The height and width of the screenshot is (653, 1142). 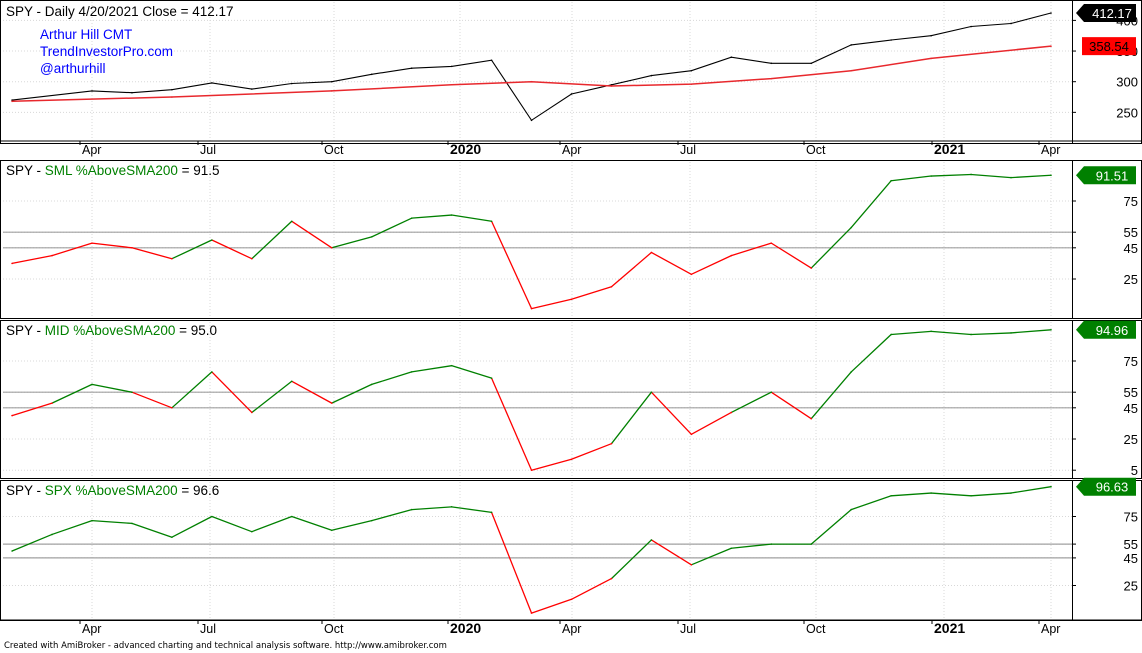 What do you see at coordinates (465, 149) in the screenshot?
I see `x-tick-label-3-r0: 2020` at bounding box center [465, 149].